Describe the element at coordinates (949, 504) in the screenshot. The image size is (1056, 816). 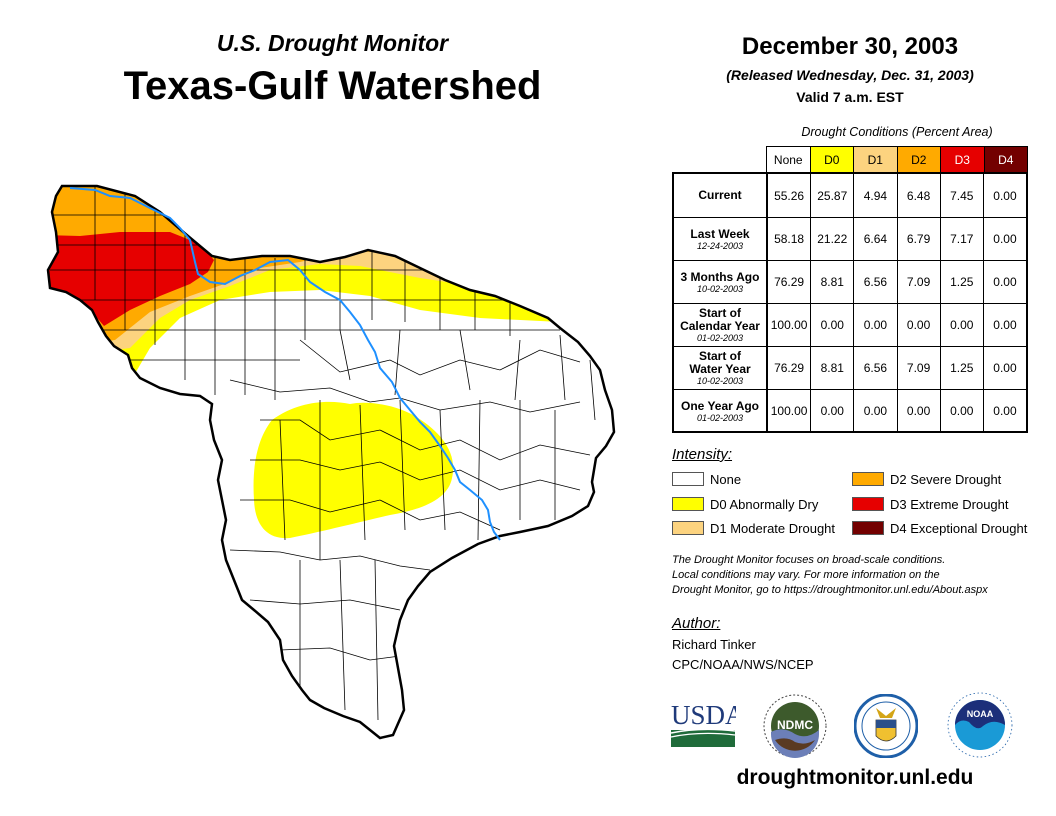
I see `legend-label: D3 Extreme Drought` at that location.